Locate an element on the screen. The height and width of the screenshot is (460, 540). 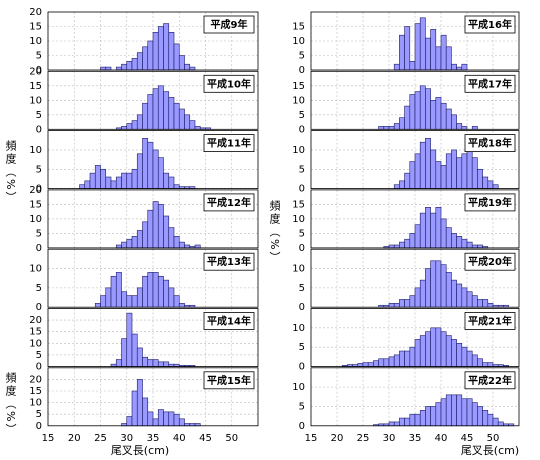
panel: 0 5 10 平成13年 is located at coordinates (144, 280).